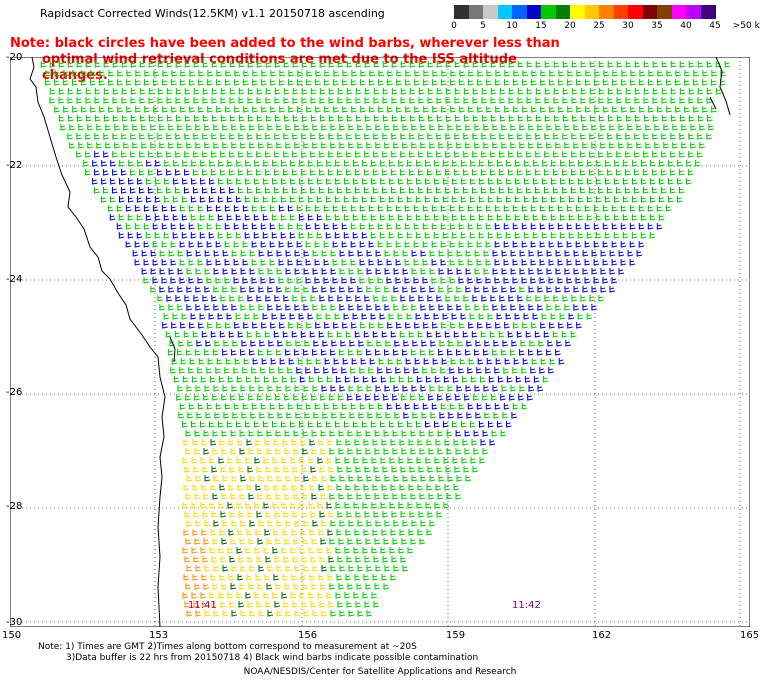 The width and height of the screenshot is (760, 688). Describe the element at coordinates (713, 103) in the screenshot. I see `island` at that location.